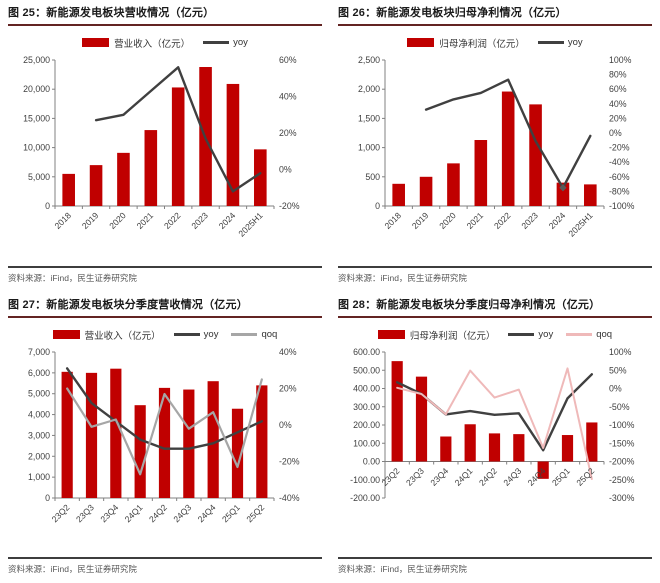 The image size is (660, 583). Describe the element at coordinates (618, 75) in the screenshot. I see `svg-text: 80%` at that location.